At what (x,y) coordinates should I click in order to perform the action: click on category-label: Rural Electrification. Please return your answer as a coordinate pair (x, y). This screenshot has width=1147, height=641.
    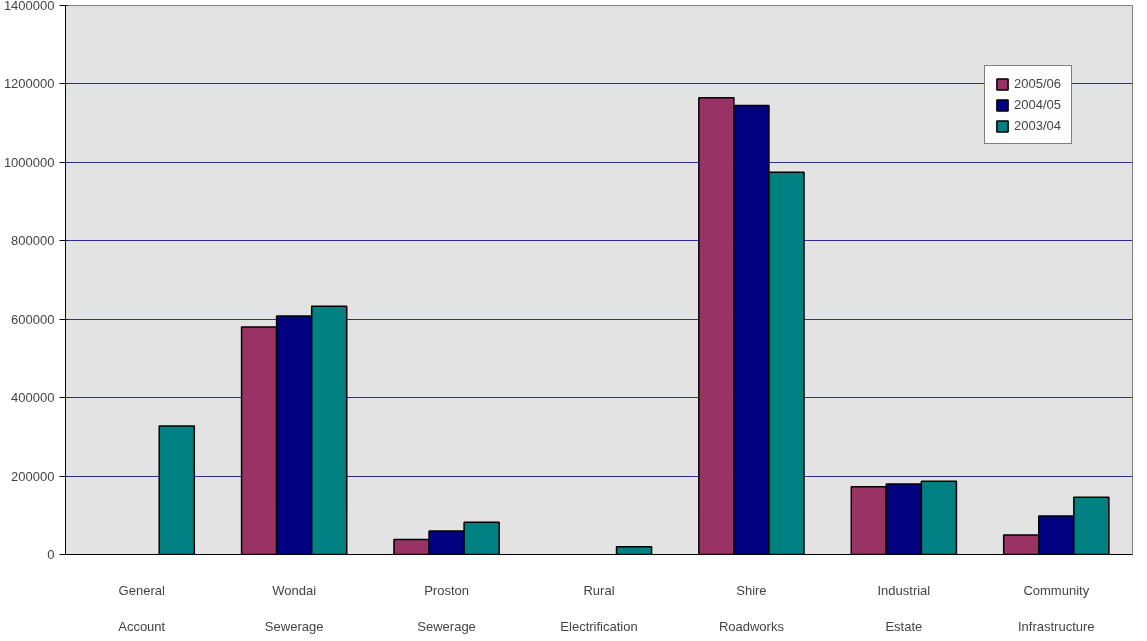
    Looking at the image, I should click on (599, 608).